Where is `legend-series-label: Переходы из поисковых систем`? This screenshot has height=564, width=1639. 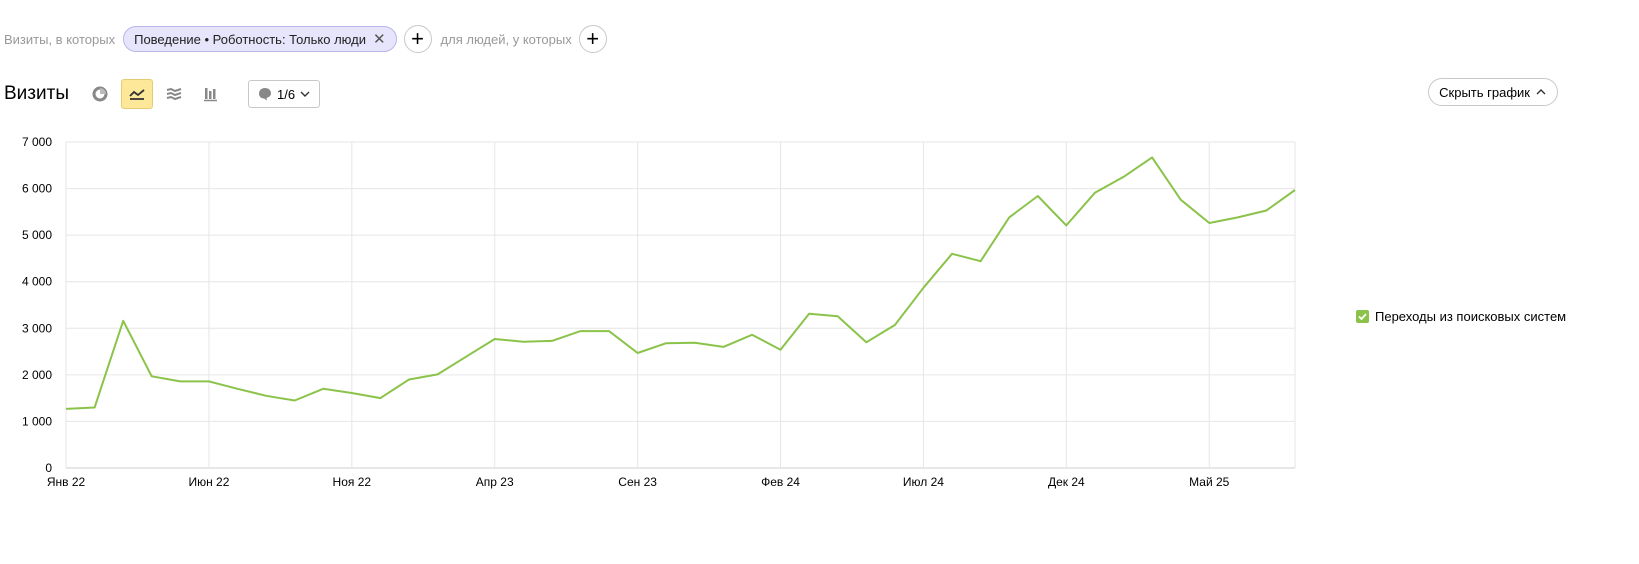 legend-series-label: Переходы из поисковых систем is located at coordinates (1471, 316).